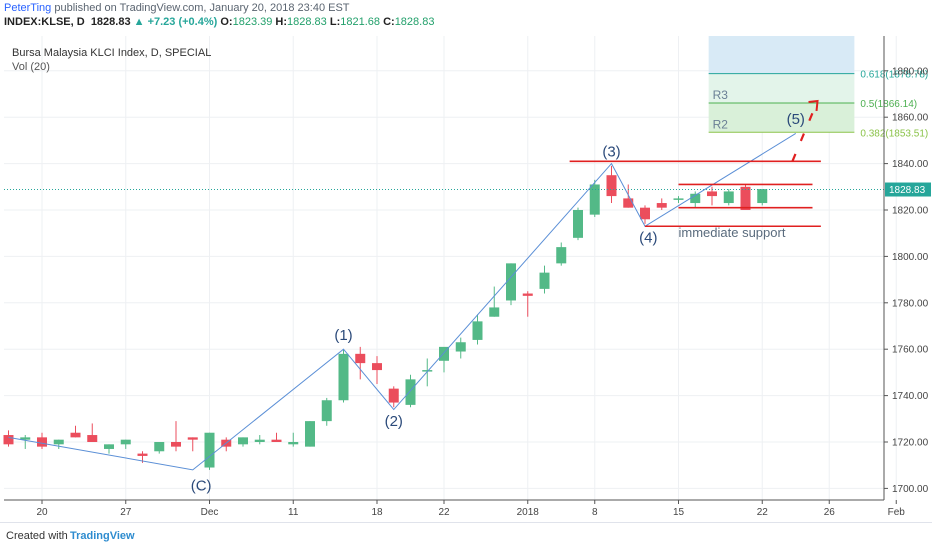 This screenshot has width=932, height=551. I want to click on author-link: PeterTing, so click(28, 8).